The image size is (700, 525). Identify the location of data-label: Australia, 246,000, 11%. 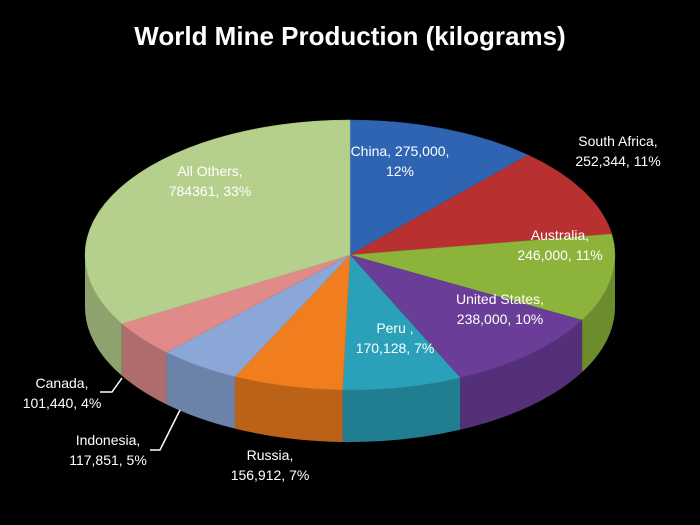
(559, 245).